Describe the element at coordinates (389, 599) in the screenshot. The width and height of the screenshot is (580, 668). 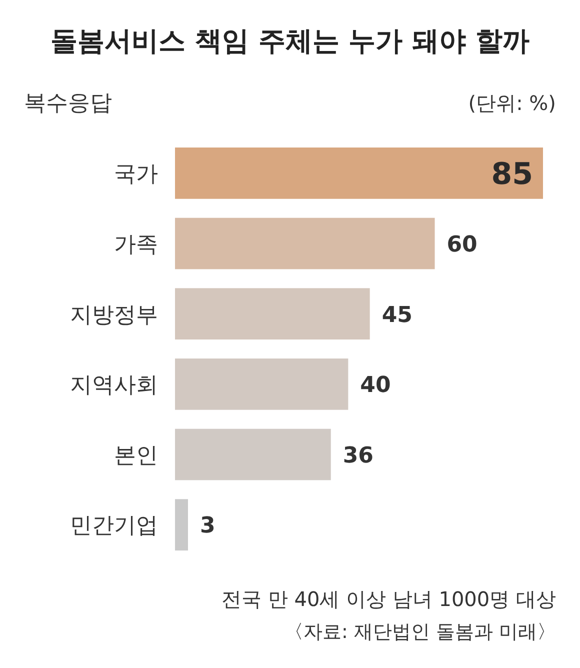
I see `text: 전국 만 40세 이상 남녀 1000명 대상` at that location.